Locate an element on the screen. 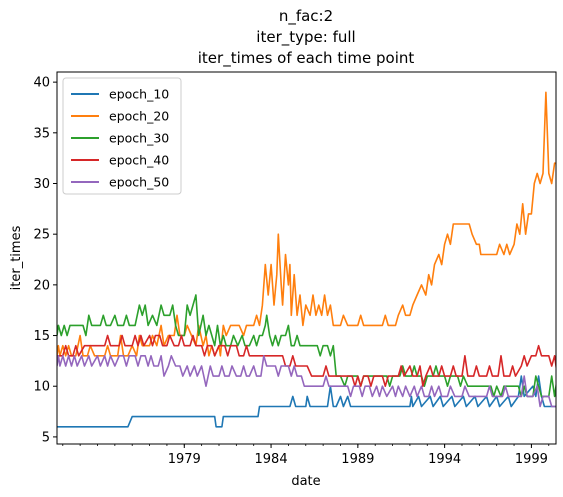 The width and height of the screenshot is (563, 497). chart-title-line-1: n_fac:2 is located at coordinates (306, 16).